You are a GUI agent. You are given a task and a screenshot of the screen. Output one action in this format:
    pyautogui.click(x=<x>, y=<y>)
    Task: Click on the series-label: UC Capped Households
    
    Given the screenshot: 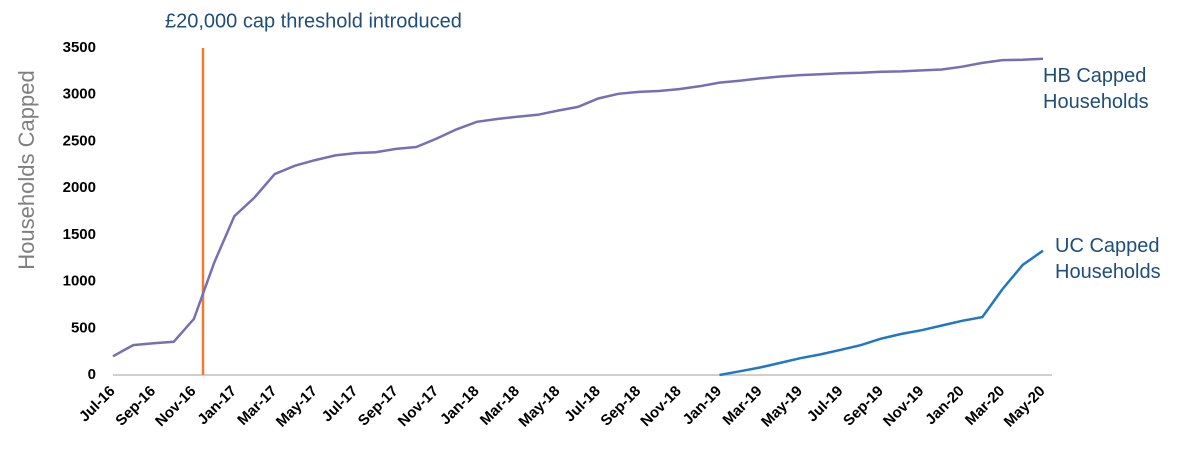 What is the action you would take?
    pyautogui.click(x=1108, y=259)
    